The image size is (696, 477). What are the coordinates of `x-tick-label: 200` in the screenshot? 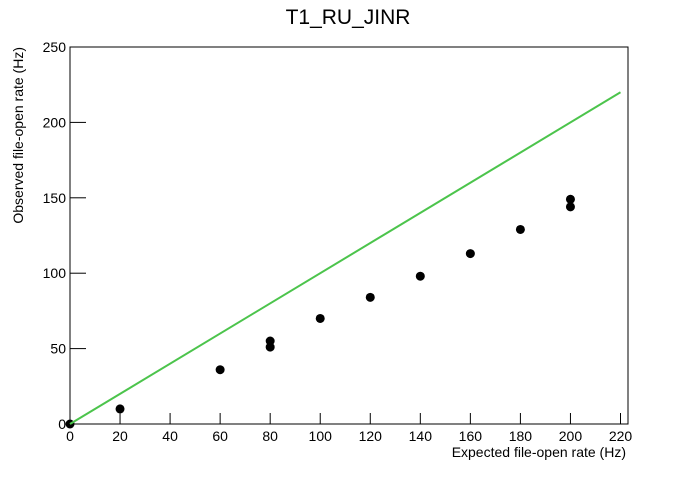 It's located at (571, 436).